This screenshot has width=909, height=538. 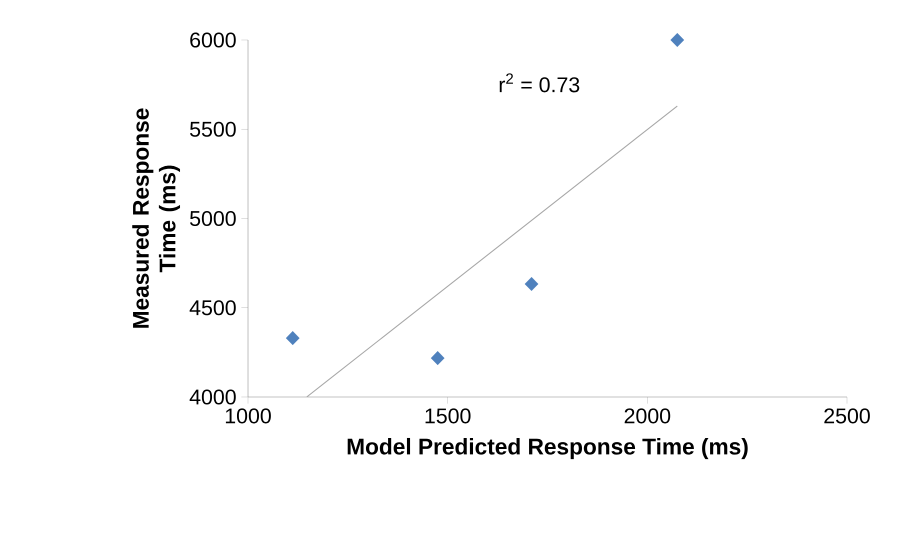 I want to click on y-tick-label: 5000, so click(x=213, y=218).